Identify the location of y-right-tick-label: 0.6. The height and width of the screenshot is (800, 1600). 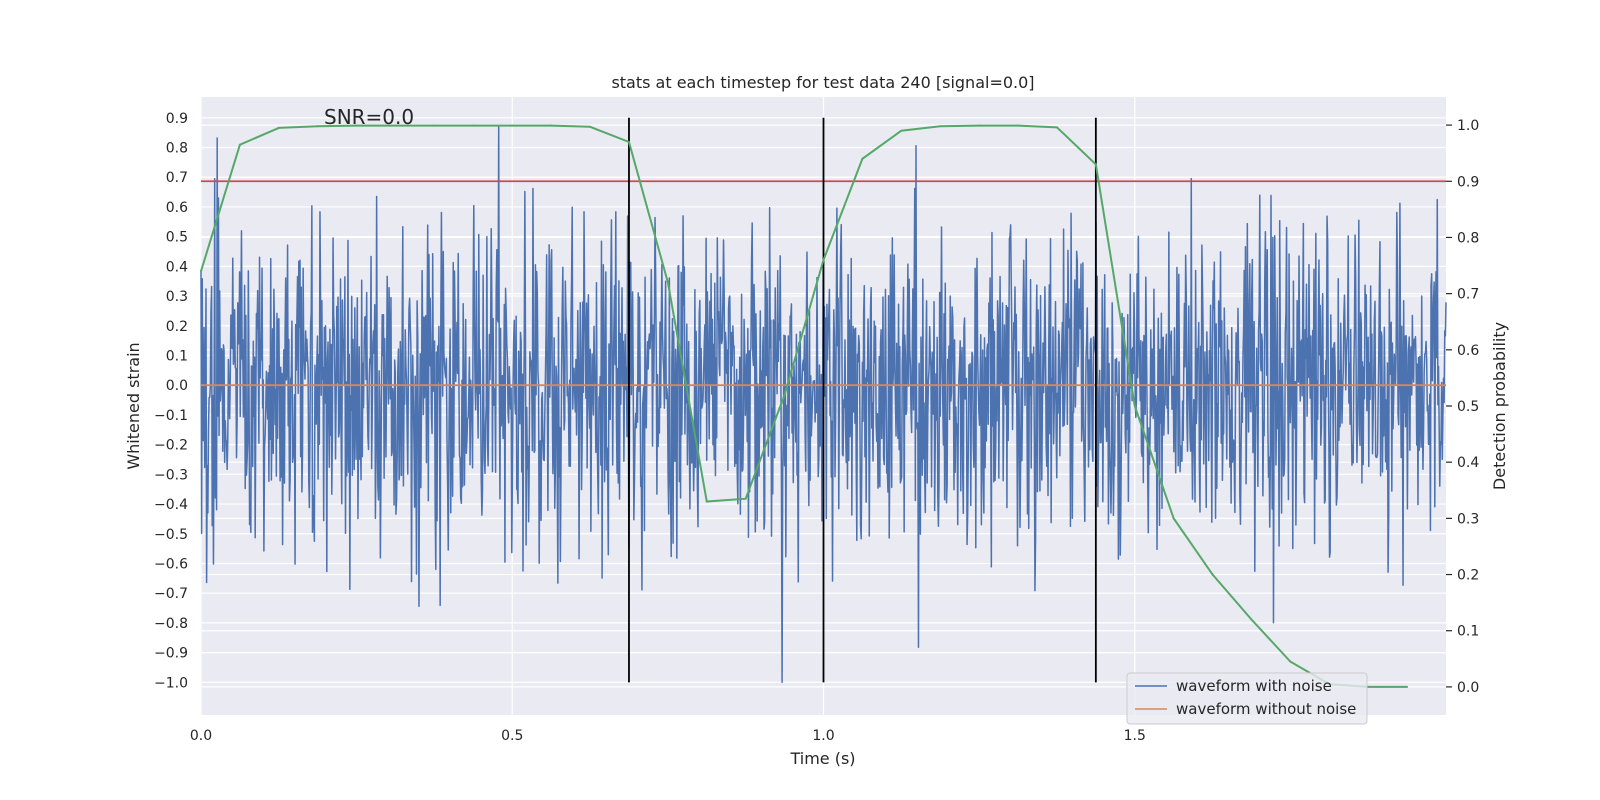
(1468, 351).